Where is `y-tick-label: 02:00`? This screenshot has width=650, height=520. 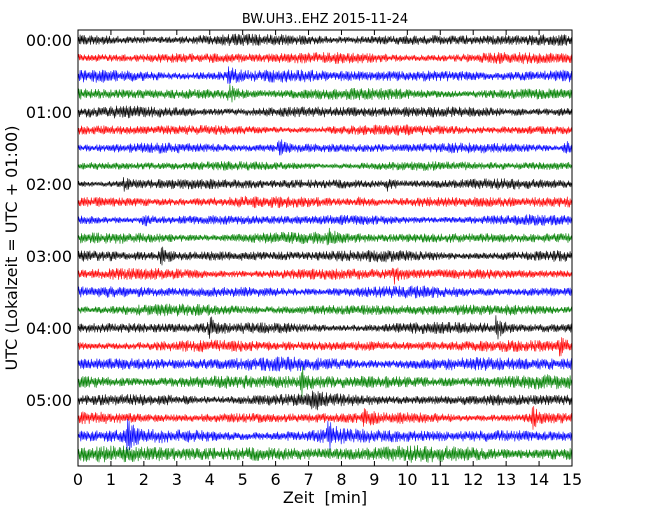 y-tick-label: 02:00 is located at coordinates (49, 184).